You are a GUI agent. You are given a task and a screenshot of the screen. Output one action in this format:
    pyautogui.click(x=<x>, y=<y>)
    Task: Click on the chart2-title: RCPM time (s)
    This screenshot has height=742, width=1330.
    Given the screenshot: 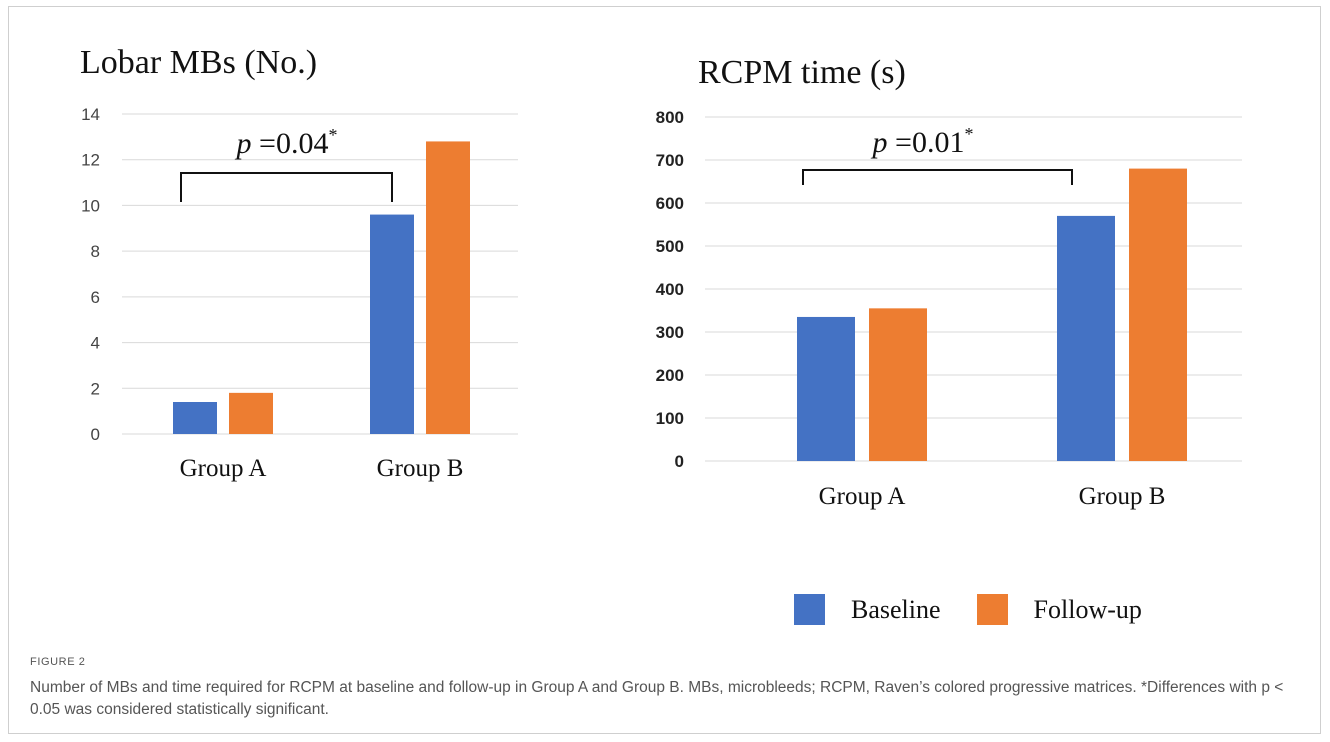 What is the action you would take?
    pyautogui.click(x=802, y=72)
    